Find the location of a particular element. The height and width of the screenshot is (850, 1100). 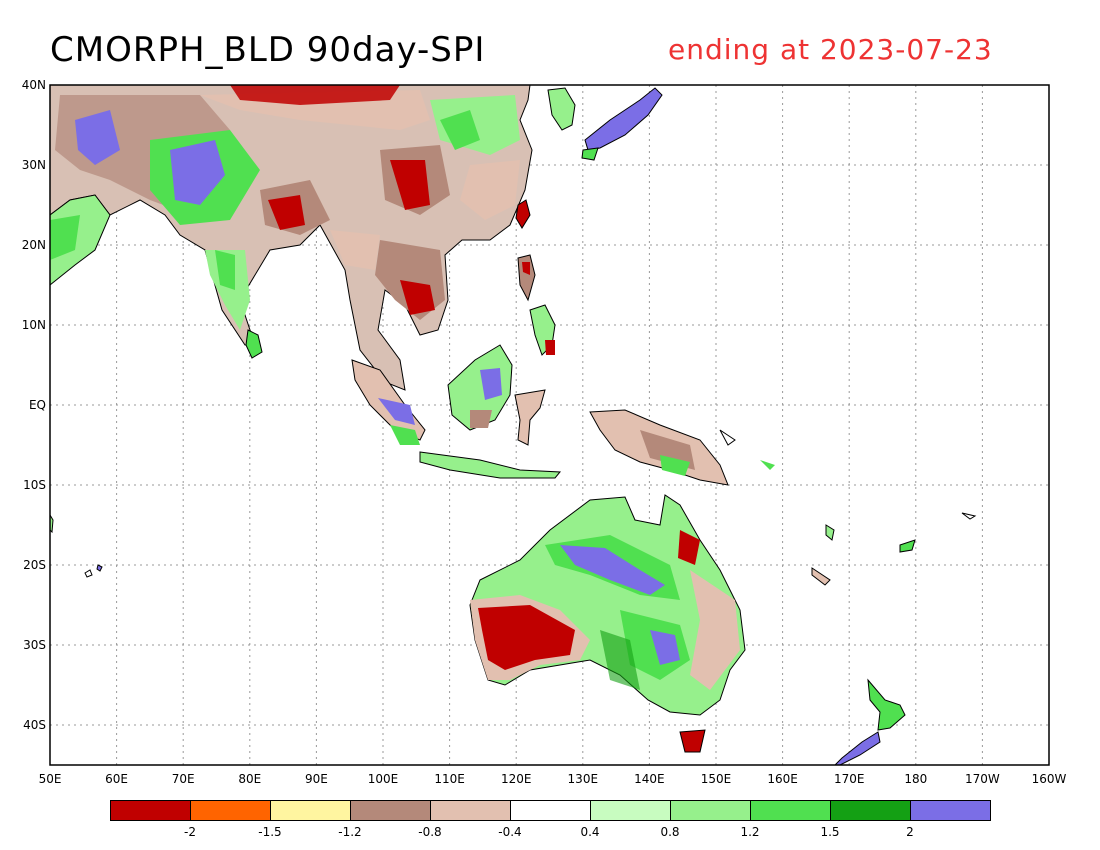

lon-label: 160W is located at coordinates (1049, 779).